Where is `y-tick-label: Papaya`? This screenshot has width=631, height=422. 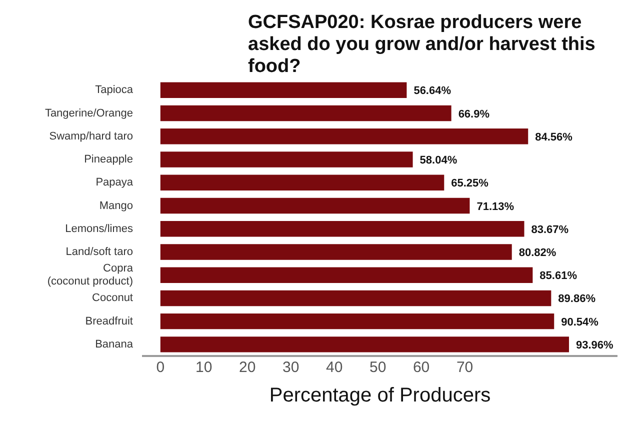
y-tick-label: Papaya is located at coordinates (115, 182).